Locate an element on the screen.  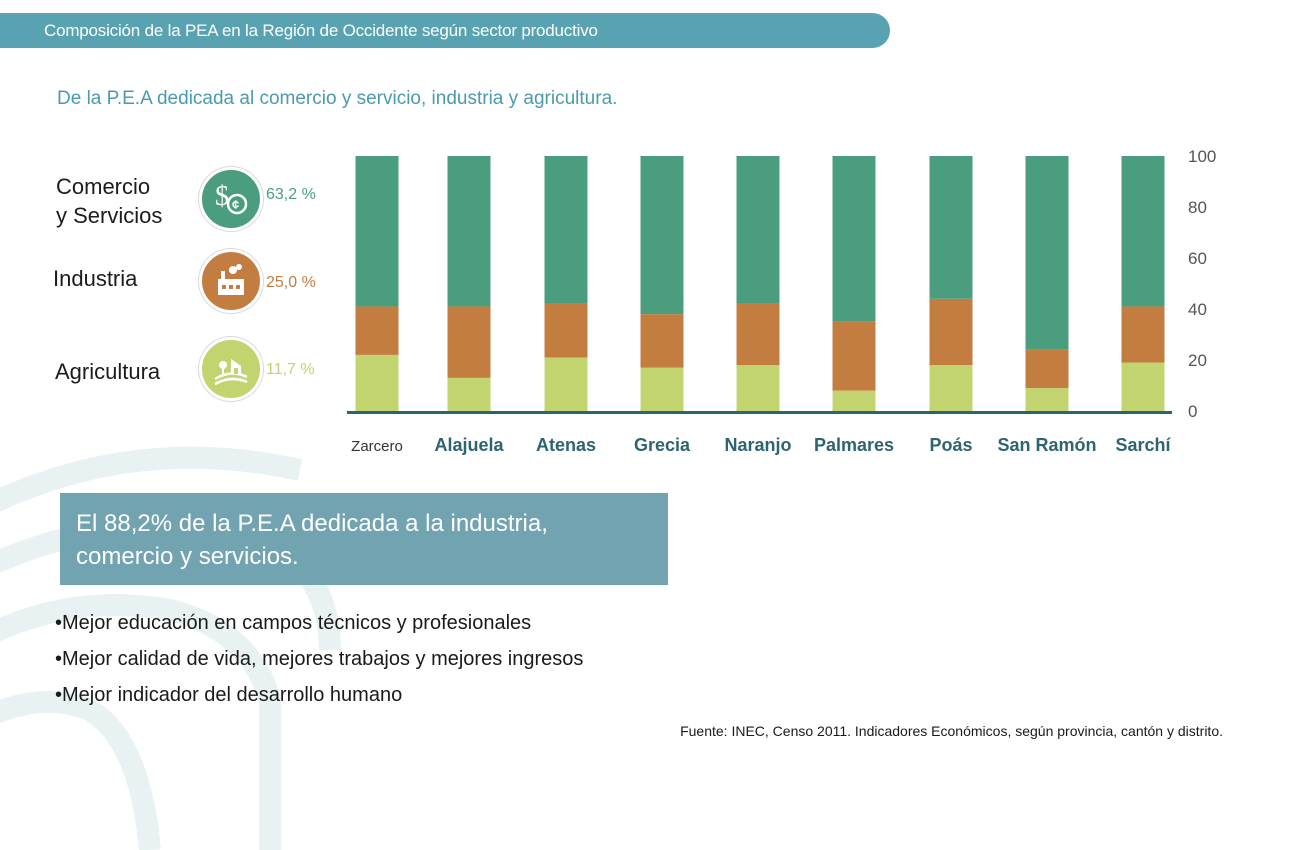
y-tick-label: 60 is located at coordinates (1197, 258).